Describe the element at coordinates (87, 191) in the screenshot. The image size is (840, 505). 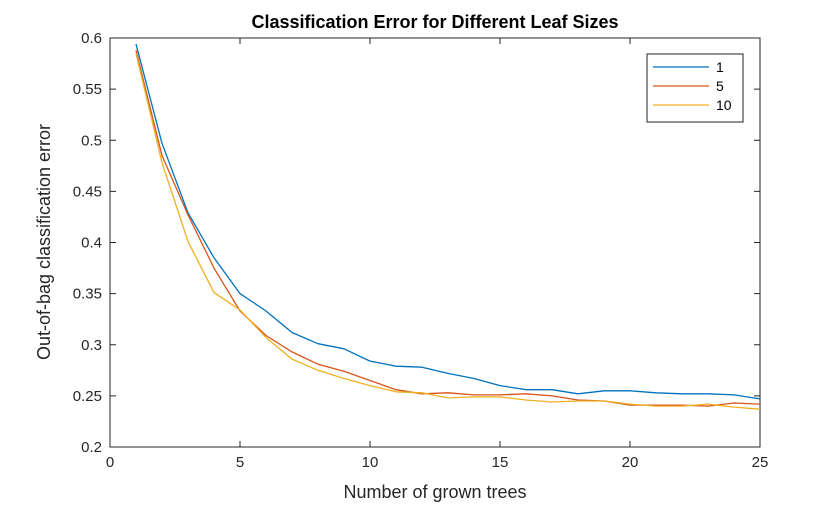
I see `y-tick-label: 0.45` at that location.